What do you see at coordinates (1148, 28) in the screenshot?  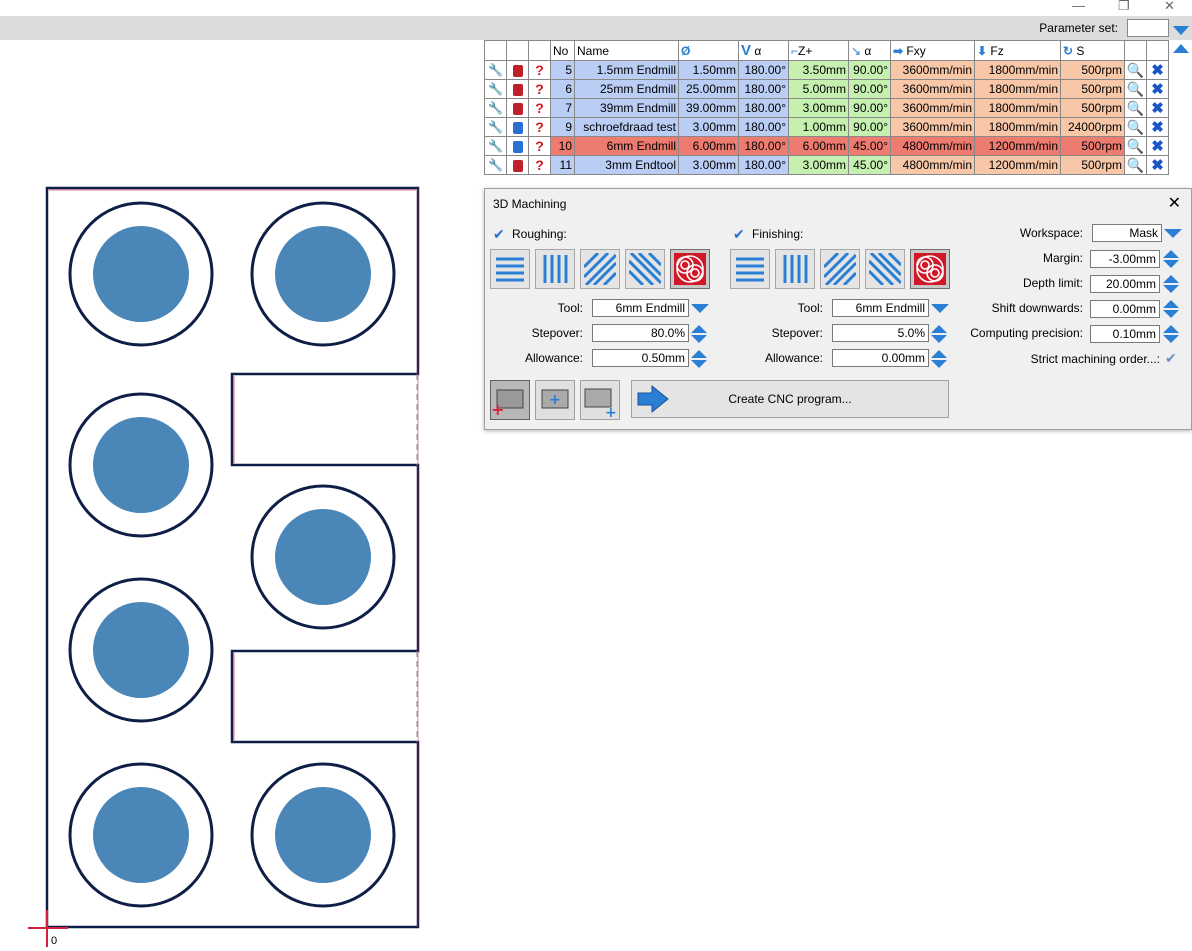 I see `parameter-set-input` at bounding box center [1148, 28].